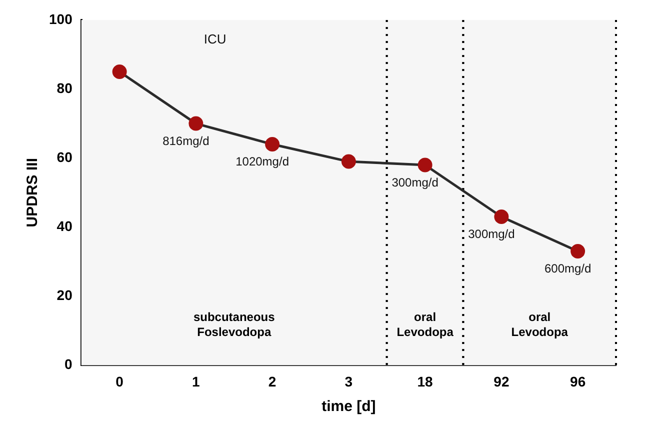 This screenshot has height=430, width=646. What do you see at coordinates (349, 407) in the screenshot?
I see `x-axis-title: time [d]` at bounding box center [349, 407].